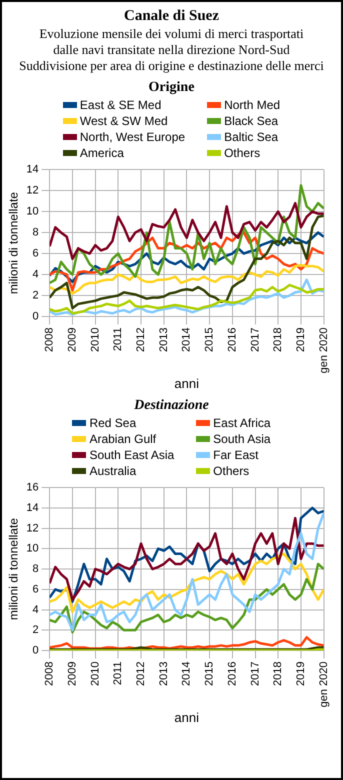 The image size is (343, 780). I want to click on legend-label: Red Sea, so click(112, 423).